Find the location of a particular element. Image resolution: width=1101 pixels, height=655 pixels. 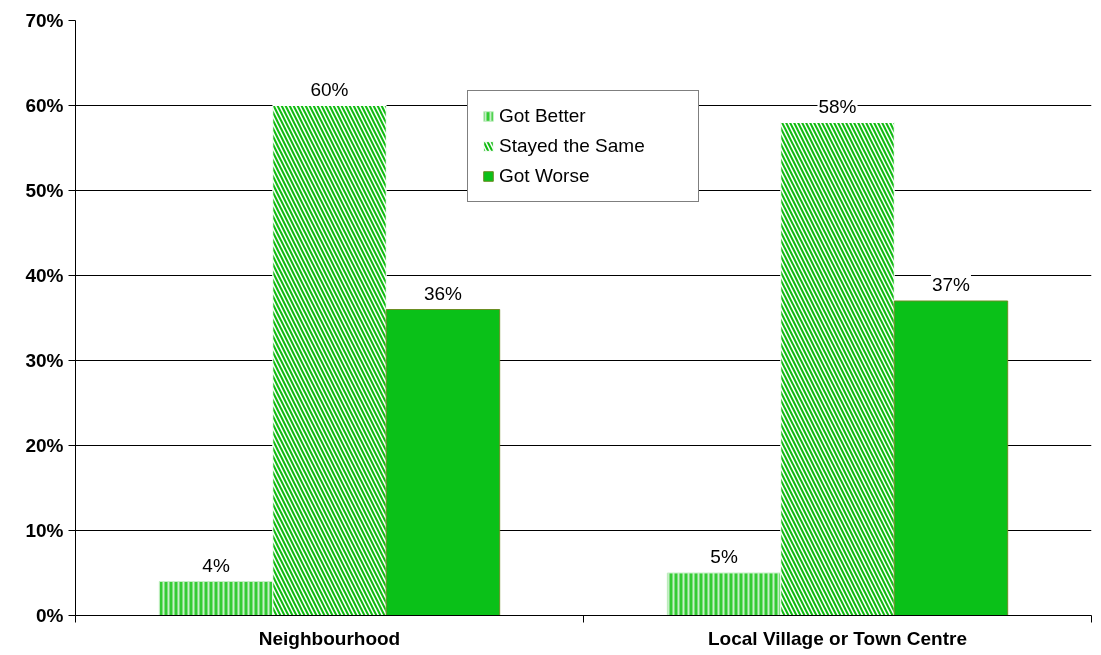

y-tick-label: 0% is located at coordinates (50, 615).